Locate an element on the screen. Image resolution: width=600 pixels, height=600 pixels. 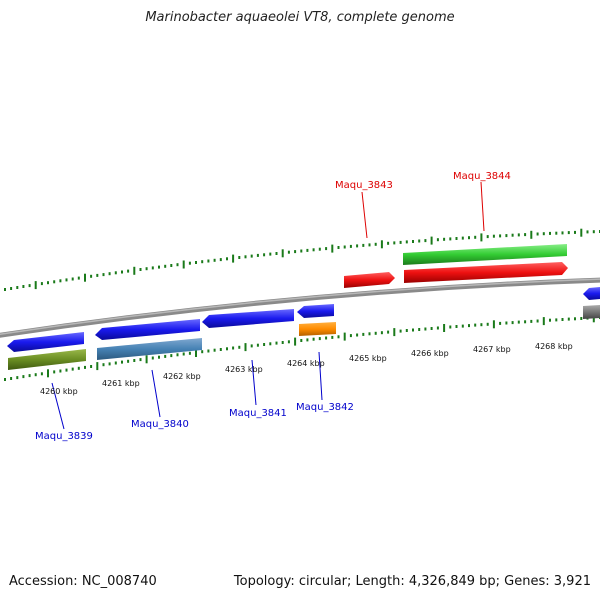
gene-label-maqu-3839: Maqu_3839 is located at coordinates (64, 436).